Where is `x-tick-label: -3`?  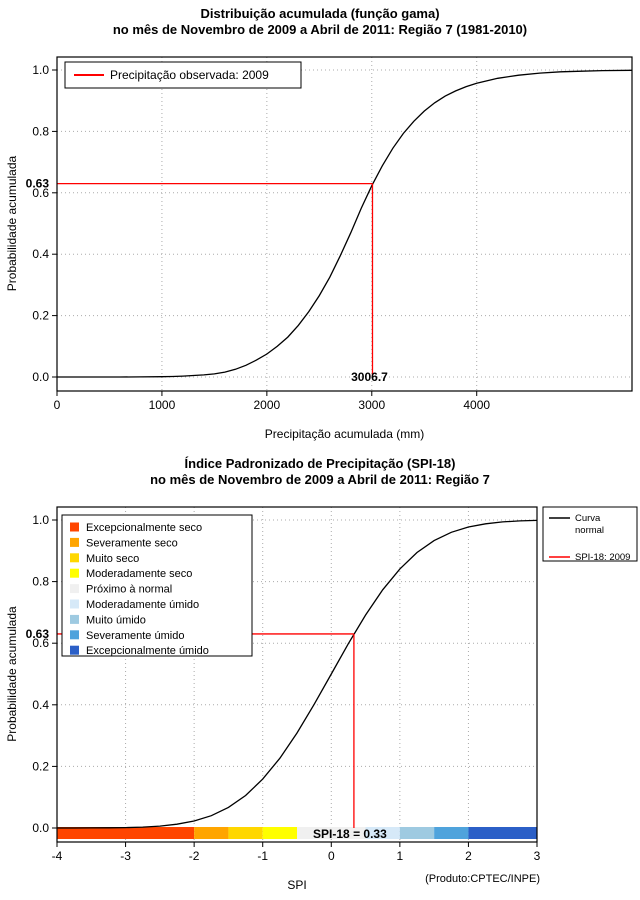 x-tick-label: -3 is located at coordinates (125, 856).